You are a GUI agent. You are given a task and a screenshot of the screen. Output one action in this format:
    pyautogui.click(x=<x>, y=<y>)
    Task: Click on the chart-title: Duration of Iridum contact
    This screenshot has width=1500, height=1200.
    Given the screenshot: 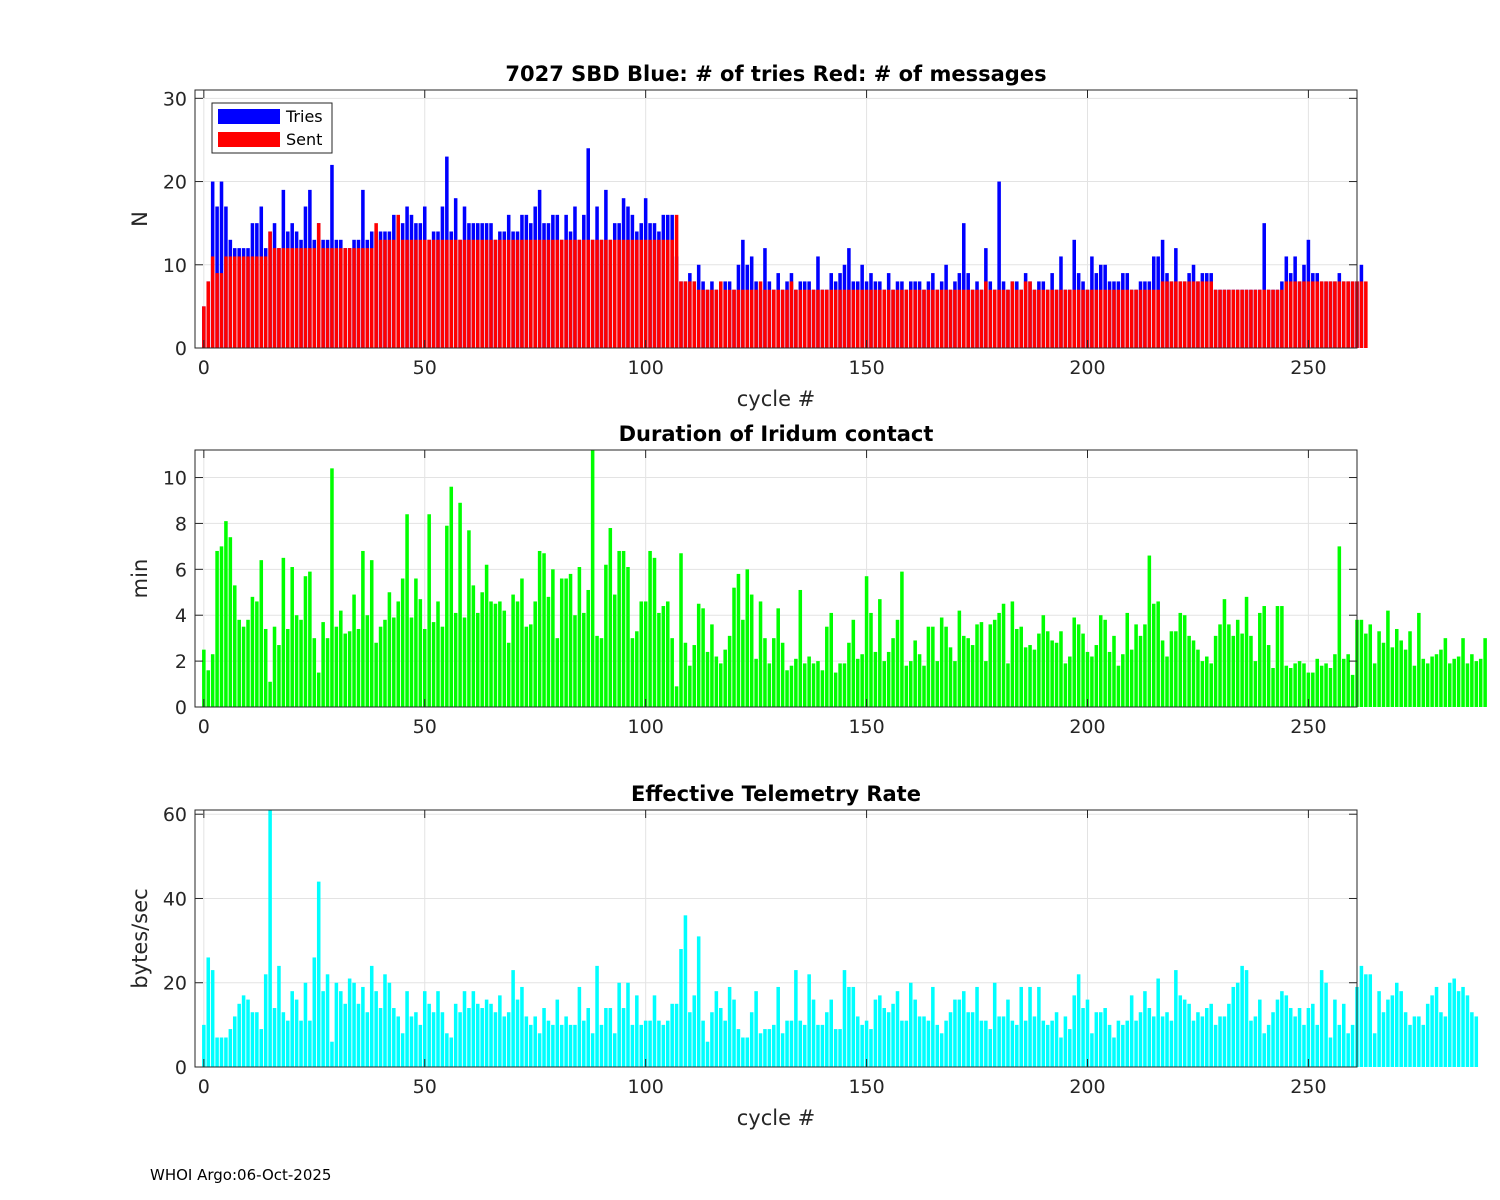 What is the action you would take?
    pyautogui.click(x=776, y=434)
    